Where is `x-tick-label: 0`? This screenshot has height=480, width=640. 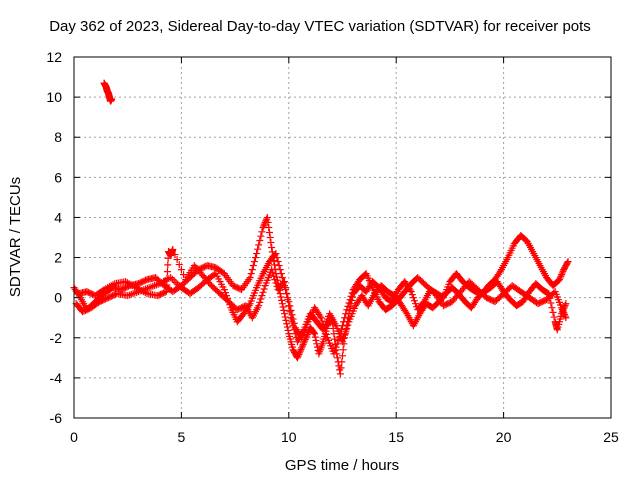 x-tick-label: 0 is located at coordinates (74, 437).